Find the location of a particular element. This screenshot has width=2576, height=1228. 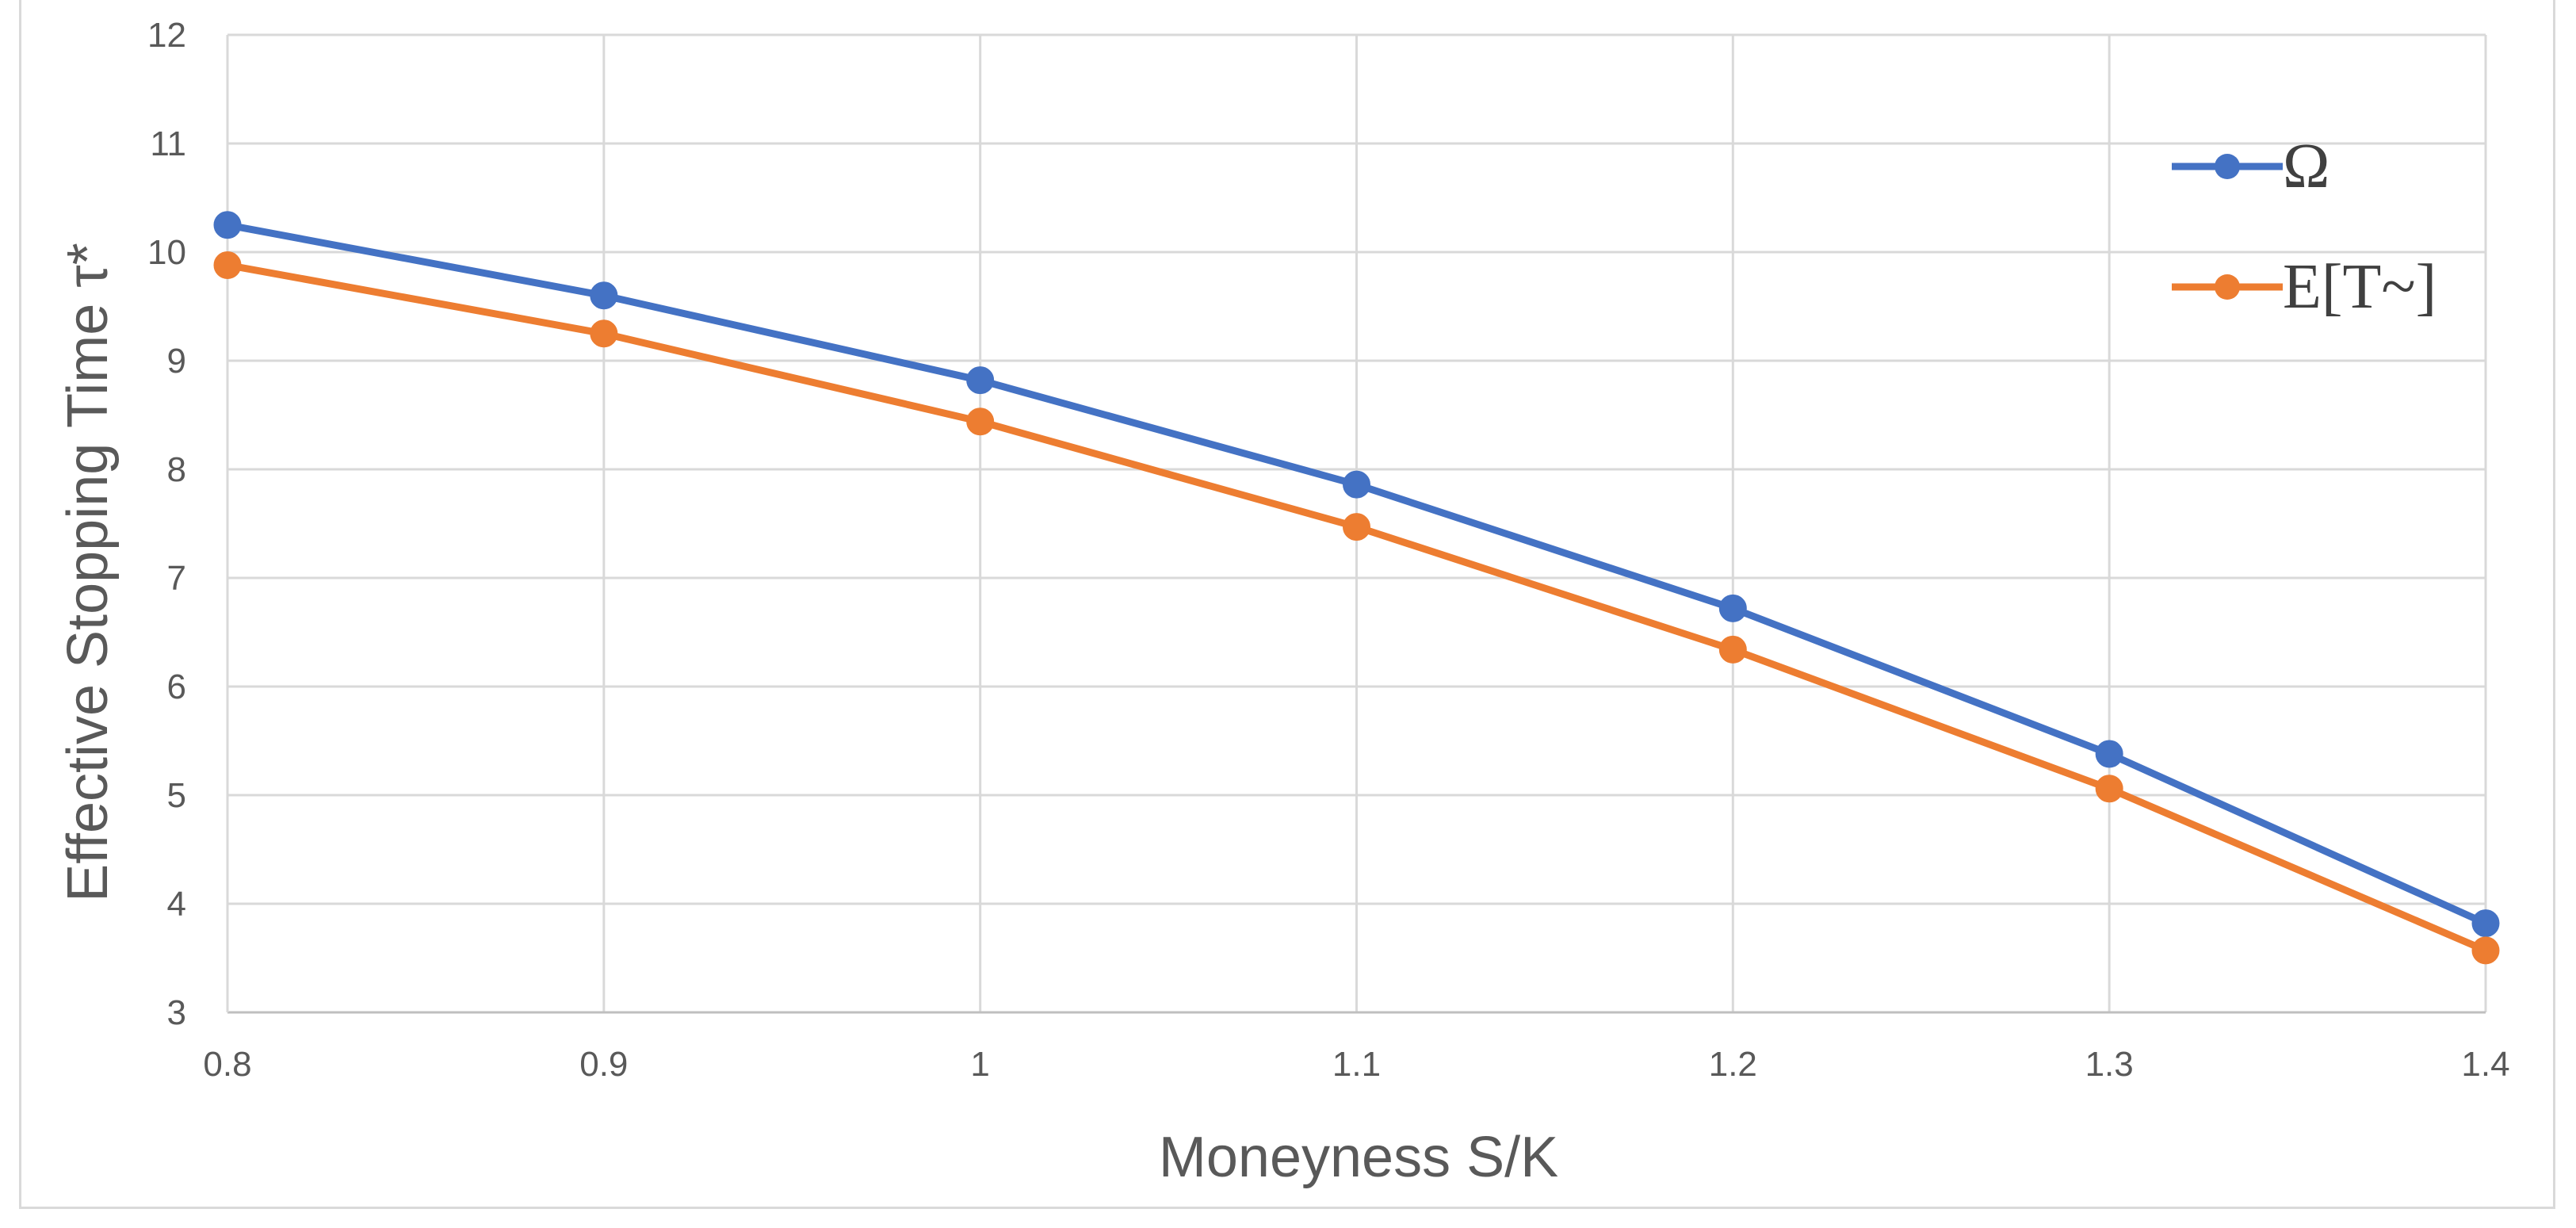

x-tick-label: 1.2 is located at coordinates (1733, 1064).